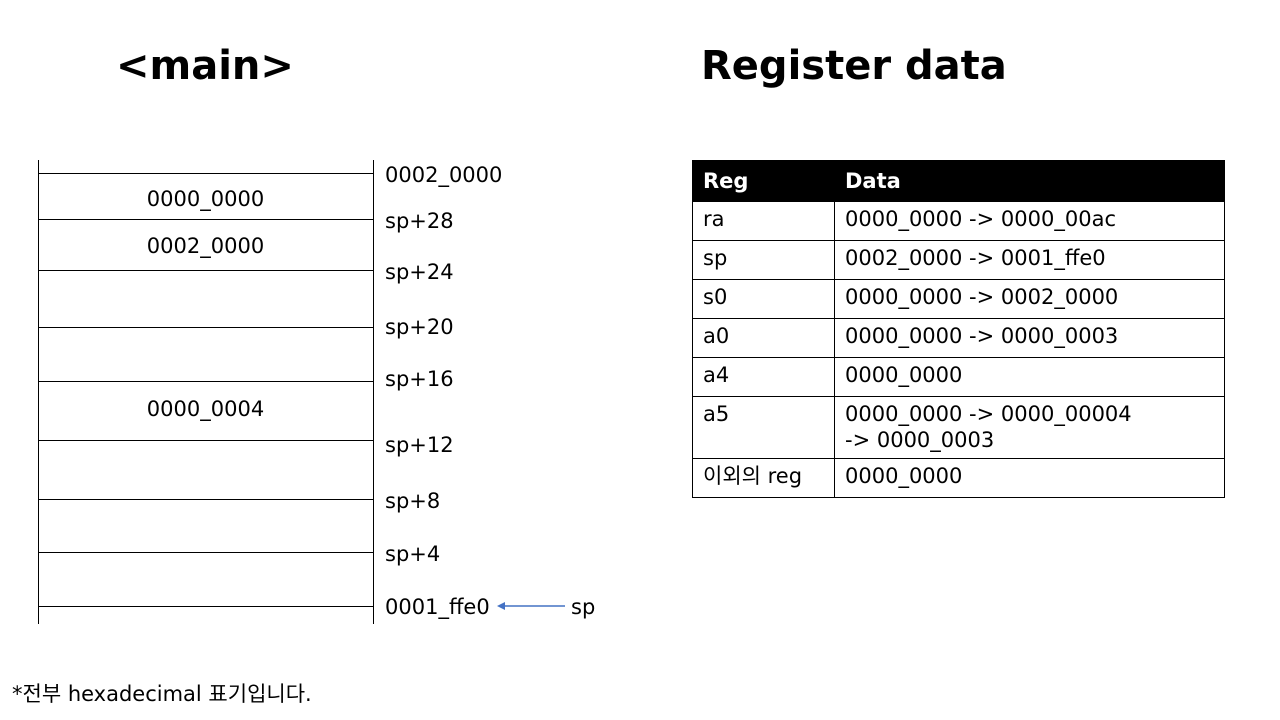  I want to click on reg-data: 0000_0000 -> 0000_00ac, so click(1029, 221).